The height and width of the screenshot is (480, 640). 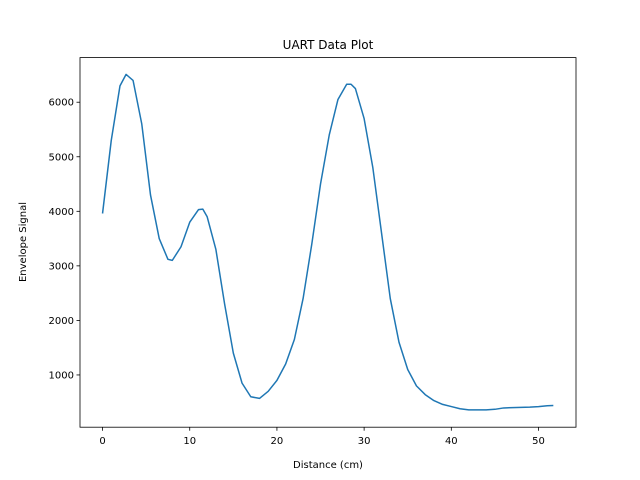 What do you see at coordinates (328, 465) in the screenshot?
I see `x-axis-label: Distance (cm)` at bounding box center [328, 465].